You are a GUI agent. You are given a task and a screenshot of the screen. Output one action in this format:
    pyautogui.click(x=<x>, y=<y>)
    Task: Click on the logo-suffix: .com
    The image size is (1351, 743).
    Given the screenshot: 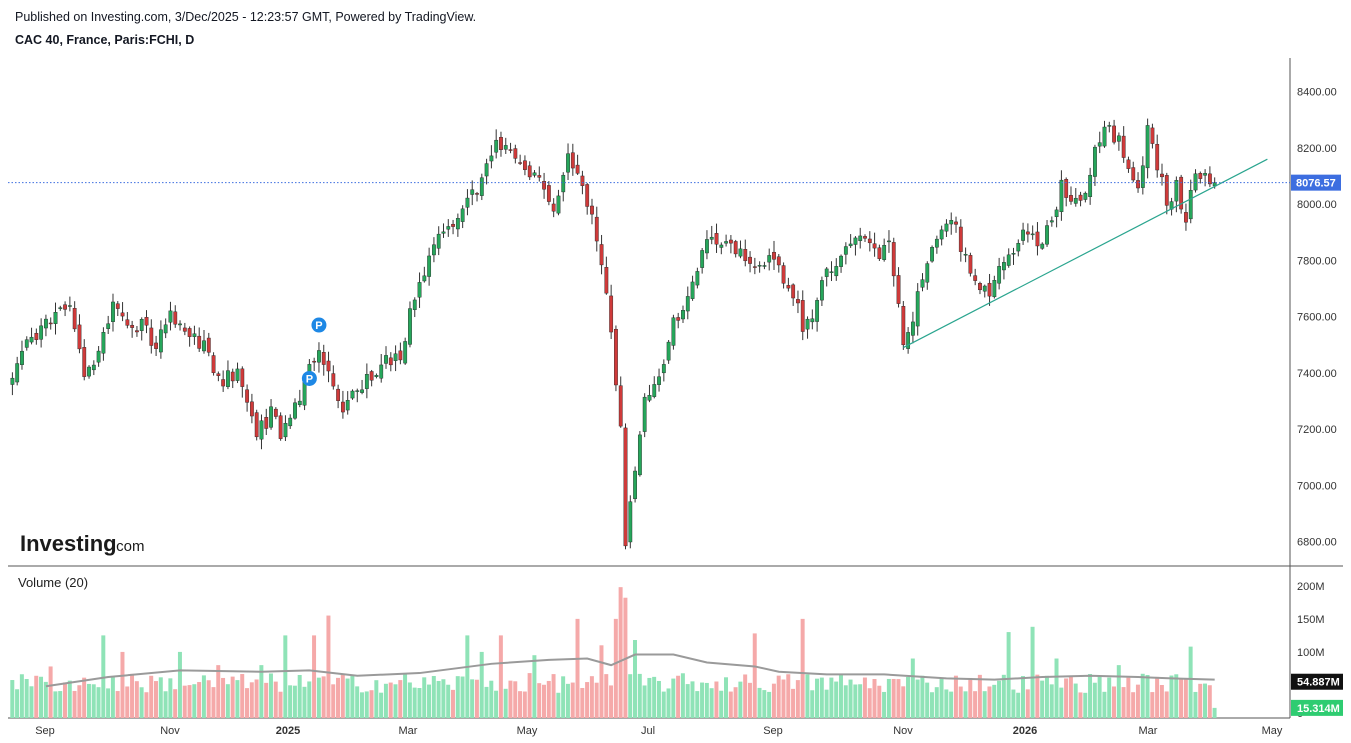 What is the action you would take?
    pyautogui.click(x=128, y=546)
    